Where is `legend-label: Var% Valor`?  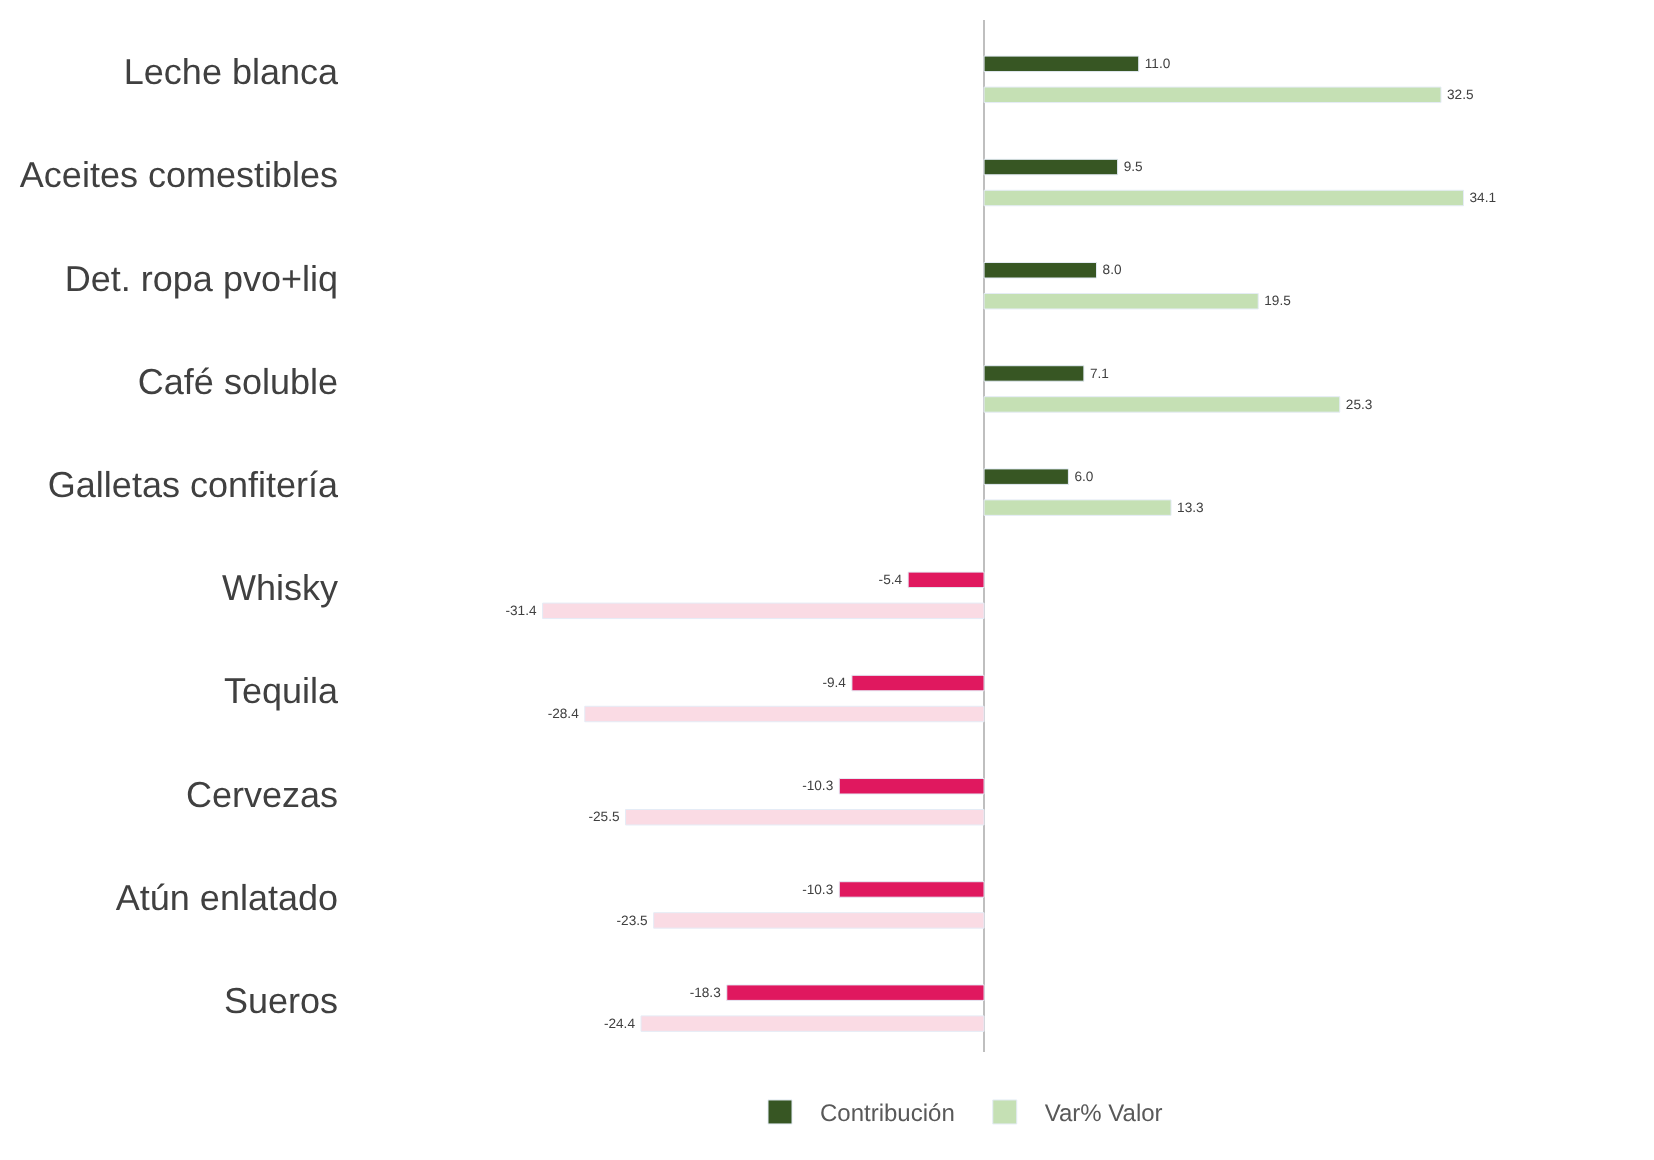
legend-label: Var% Valor is located at coordinates (1103, 1113).